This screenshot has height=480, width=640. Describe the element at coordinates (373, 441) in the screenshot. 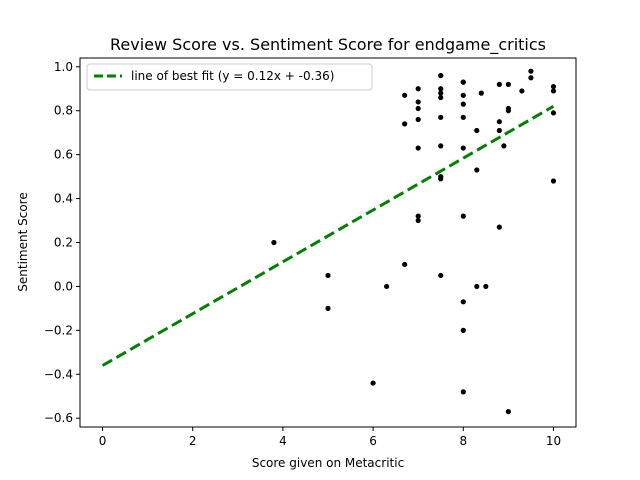

I see `x-tick-label: 6` at that location.